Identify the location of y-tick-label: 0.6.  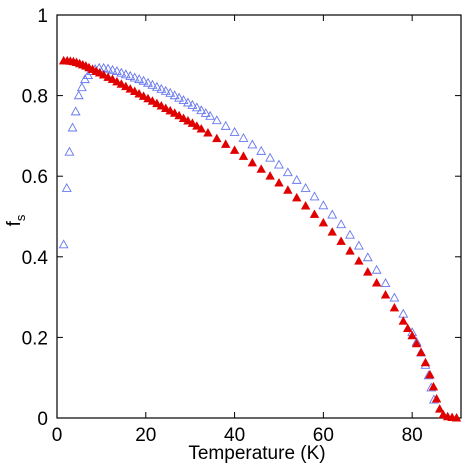
(35, 177).